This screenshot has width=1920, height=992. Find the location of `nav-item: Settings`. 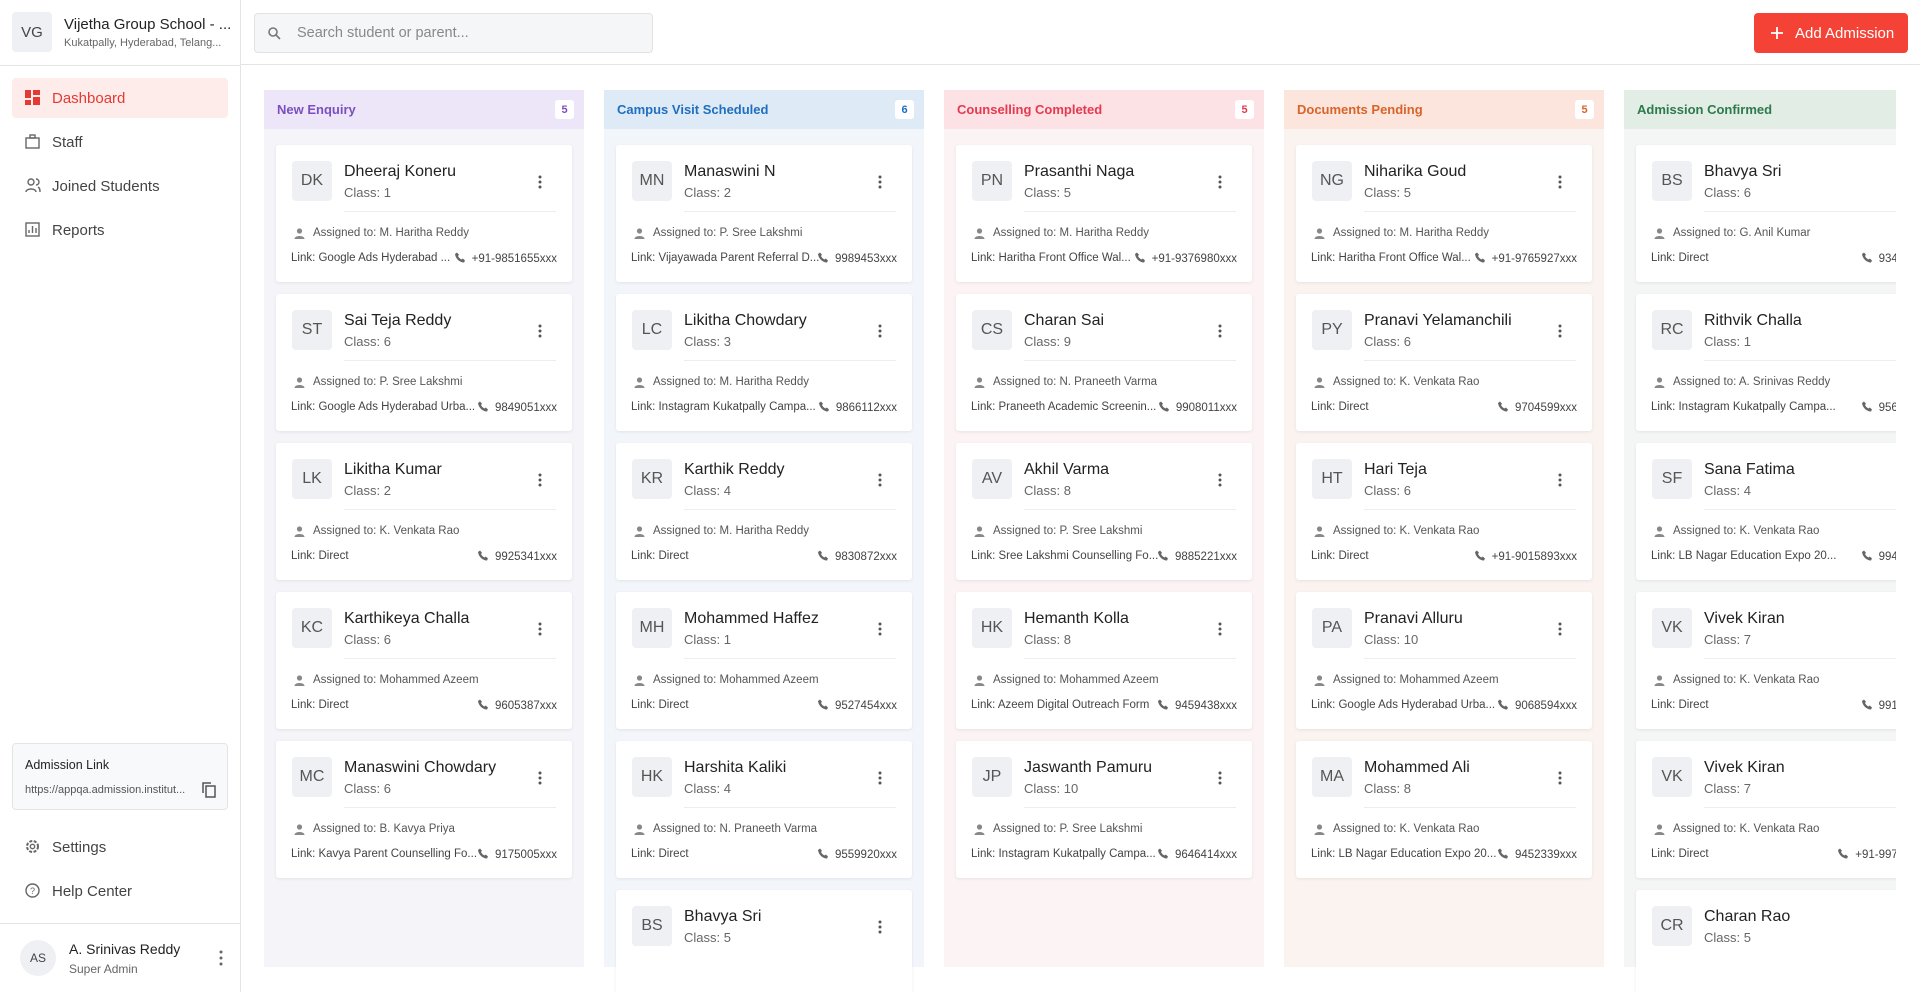

nav-item: Settings is located at coordinates (120, 847).